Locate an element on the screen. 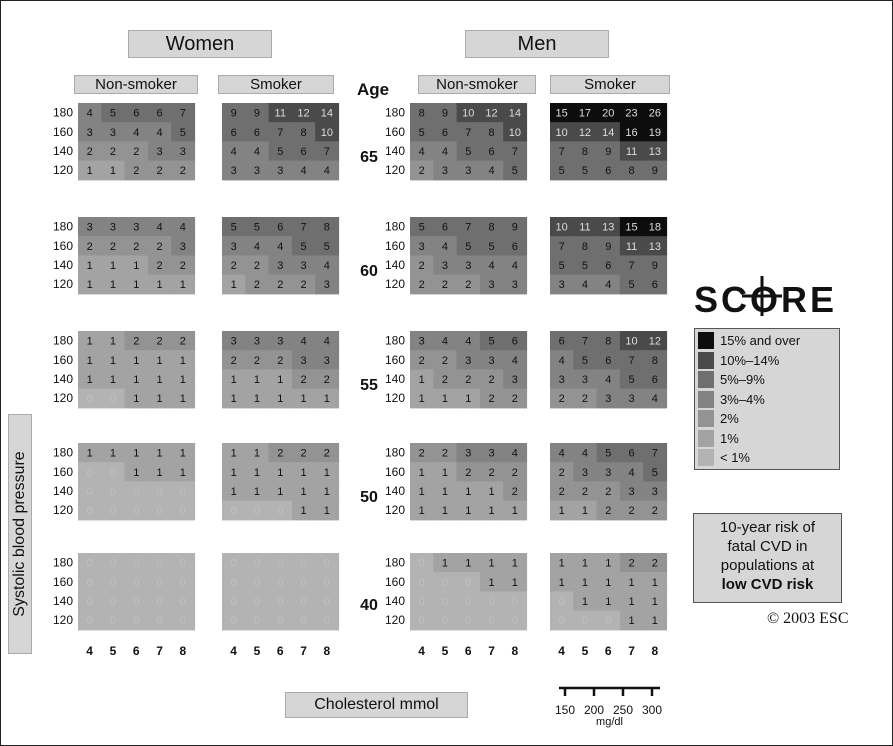  men-smoker-header: Smoker is located at coordinates (610, 84).